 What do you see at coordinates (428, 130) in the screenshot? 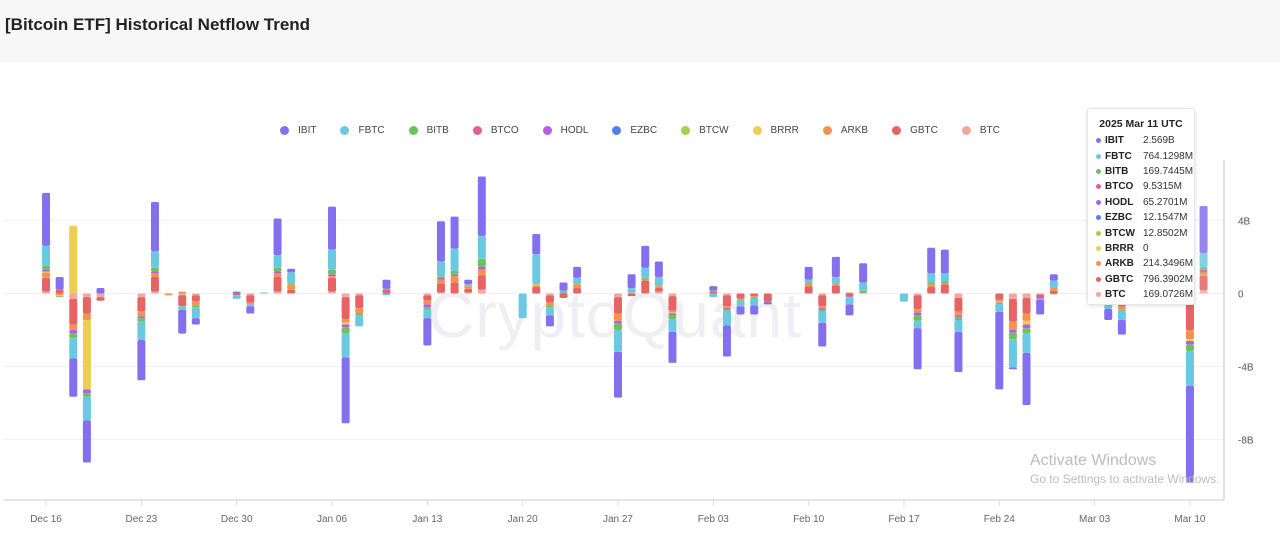
I see `legend-item-bitb: BITB` at bounding box center [428, 130].